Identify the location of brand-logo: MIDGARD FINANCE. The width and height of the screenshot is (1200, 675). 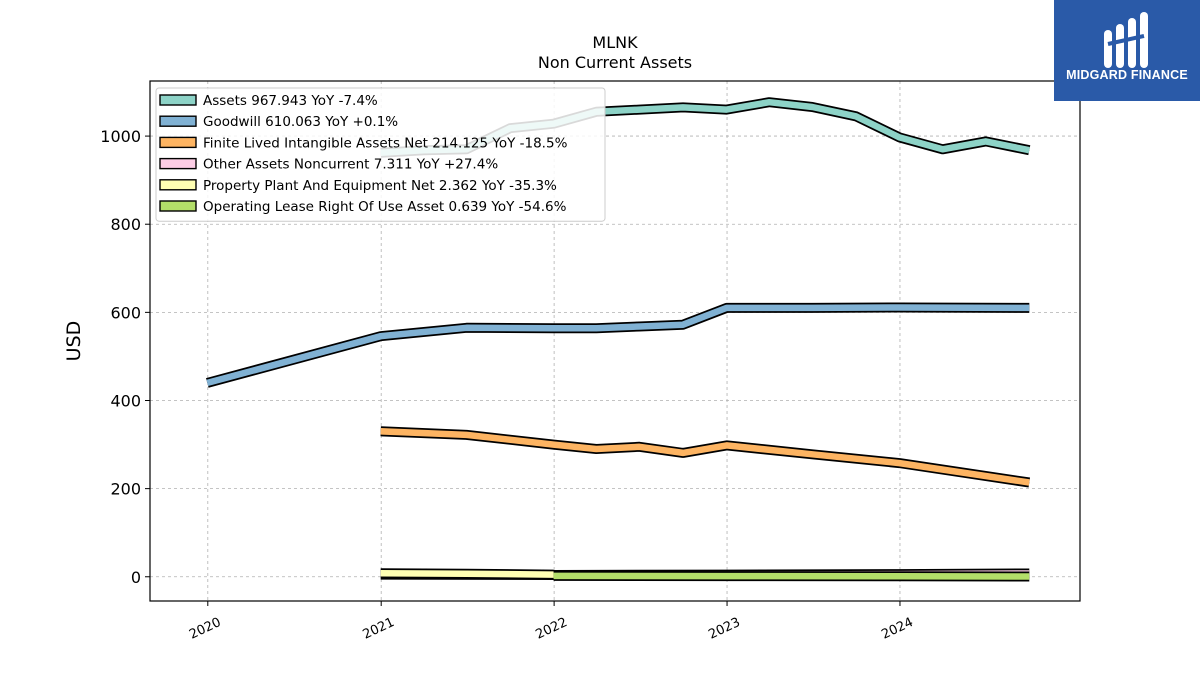
(1127, 50).